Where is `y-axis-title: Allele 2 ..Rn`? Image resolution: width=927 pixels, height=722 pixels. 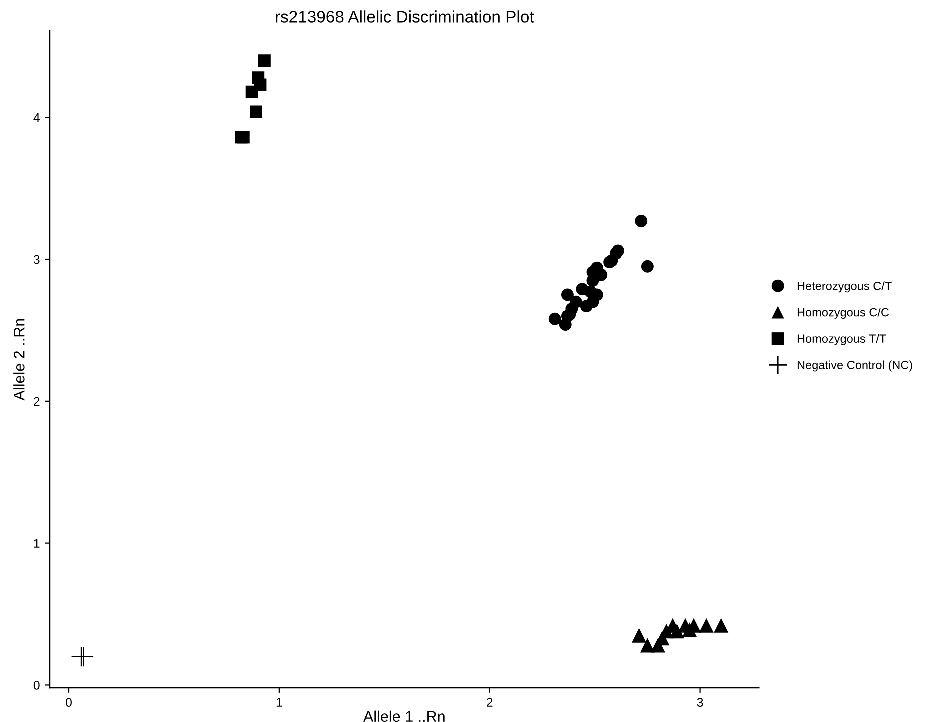
y-axis-title: Allele 2 ..Rn is located at coordinates (19, 360).